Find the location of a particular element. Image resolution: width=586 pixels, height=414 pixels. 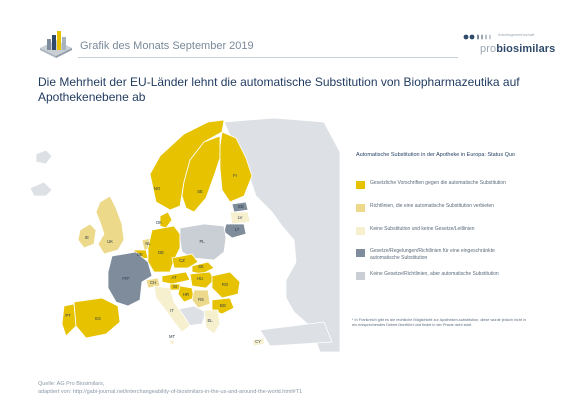

country-ro is located at coordinates (226, 285).